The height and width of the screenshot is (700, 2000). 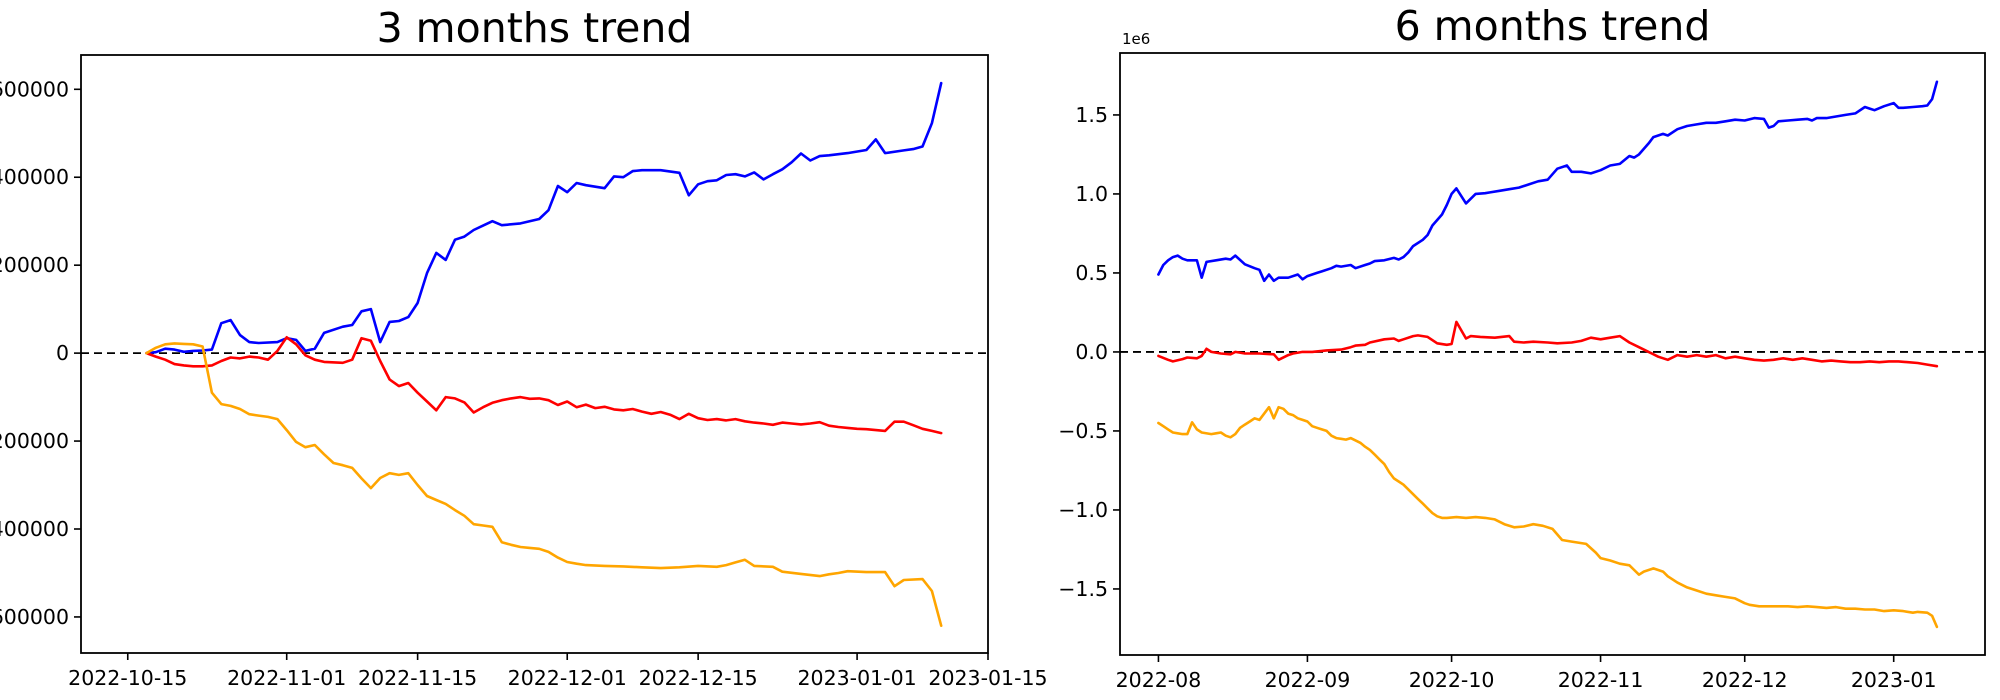 What do you see at coordinates (1894, 680) in the screenshot?
I see `x-tick-label: 2023-01` at bounding box center [1894, 680].